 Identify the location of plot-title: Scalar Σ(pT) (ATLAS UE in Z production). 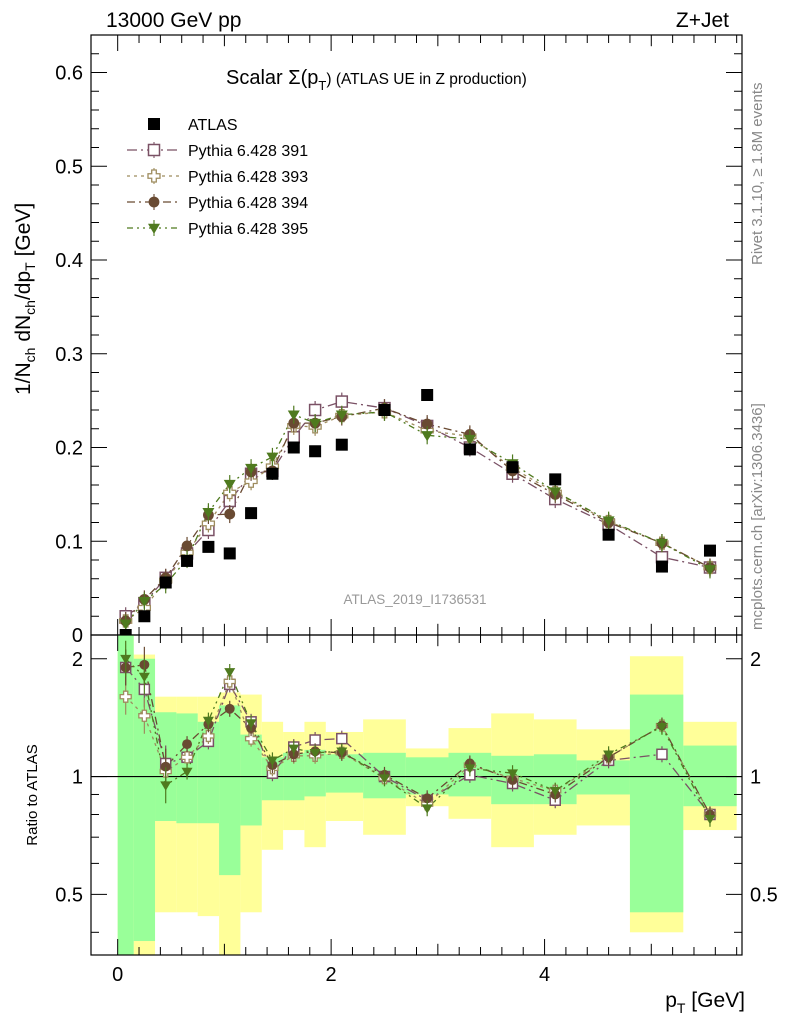
(376, 80).